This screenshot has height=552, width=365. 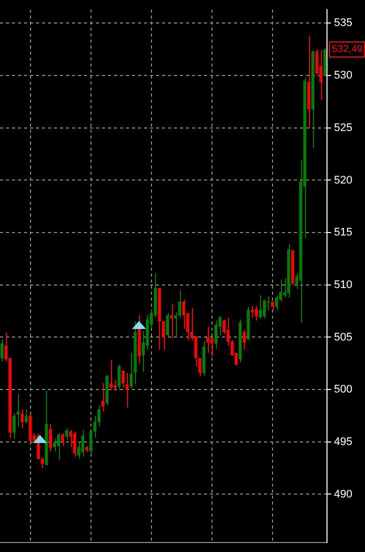 What do you see at coordinates (343, 23) in the screenshot?
I see `y-tick-label: 535` at bounding box center [343, 23].